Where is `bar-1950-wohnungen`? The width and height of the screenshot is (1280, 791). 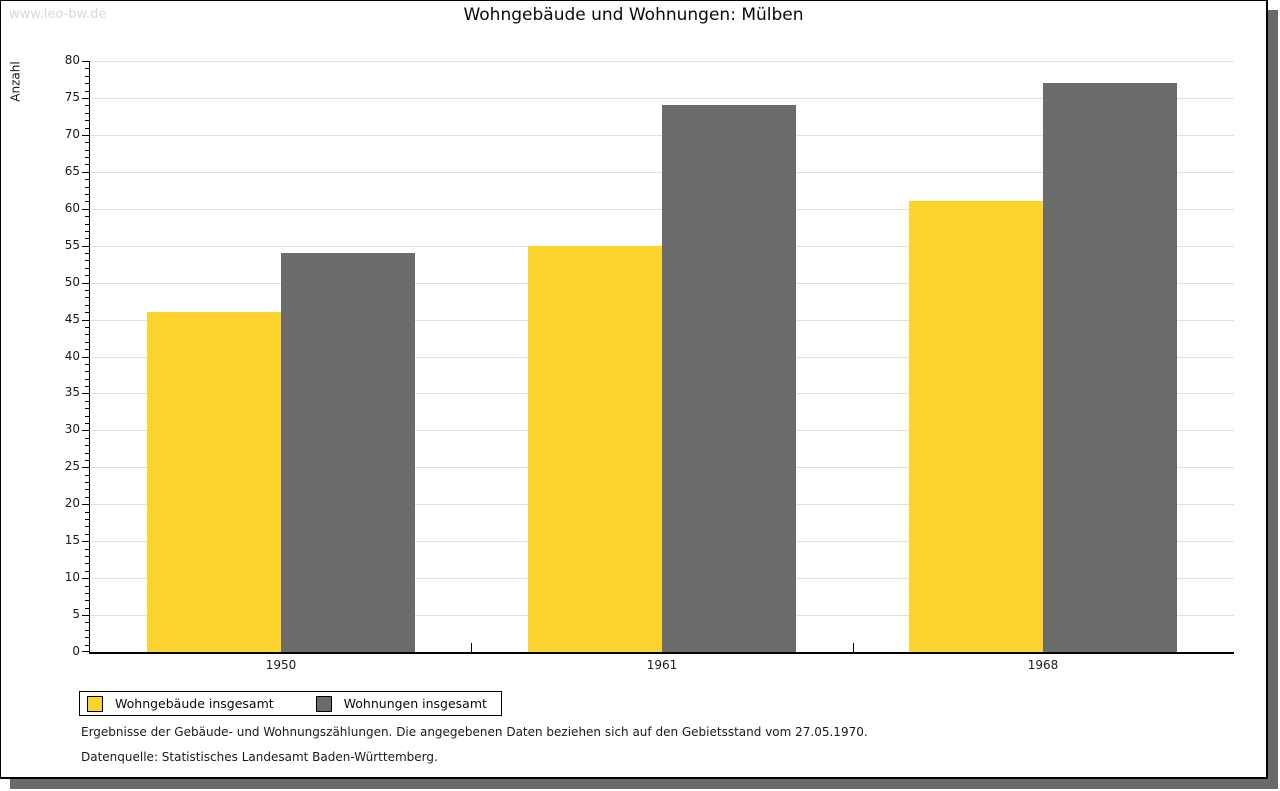 bar-1950-wohnungen is located at coordinates (348, 452).